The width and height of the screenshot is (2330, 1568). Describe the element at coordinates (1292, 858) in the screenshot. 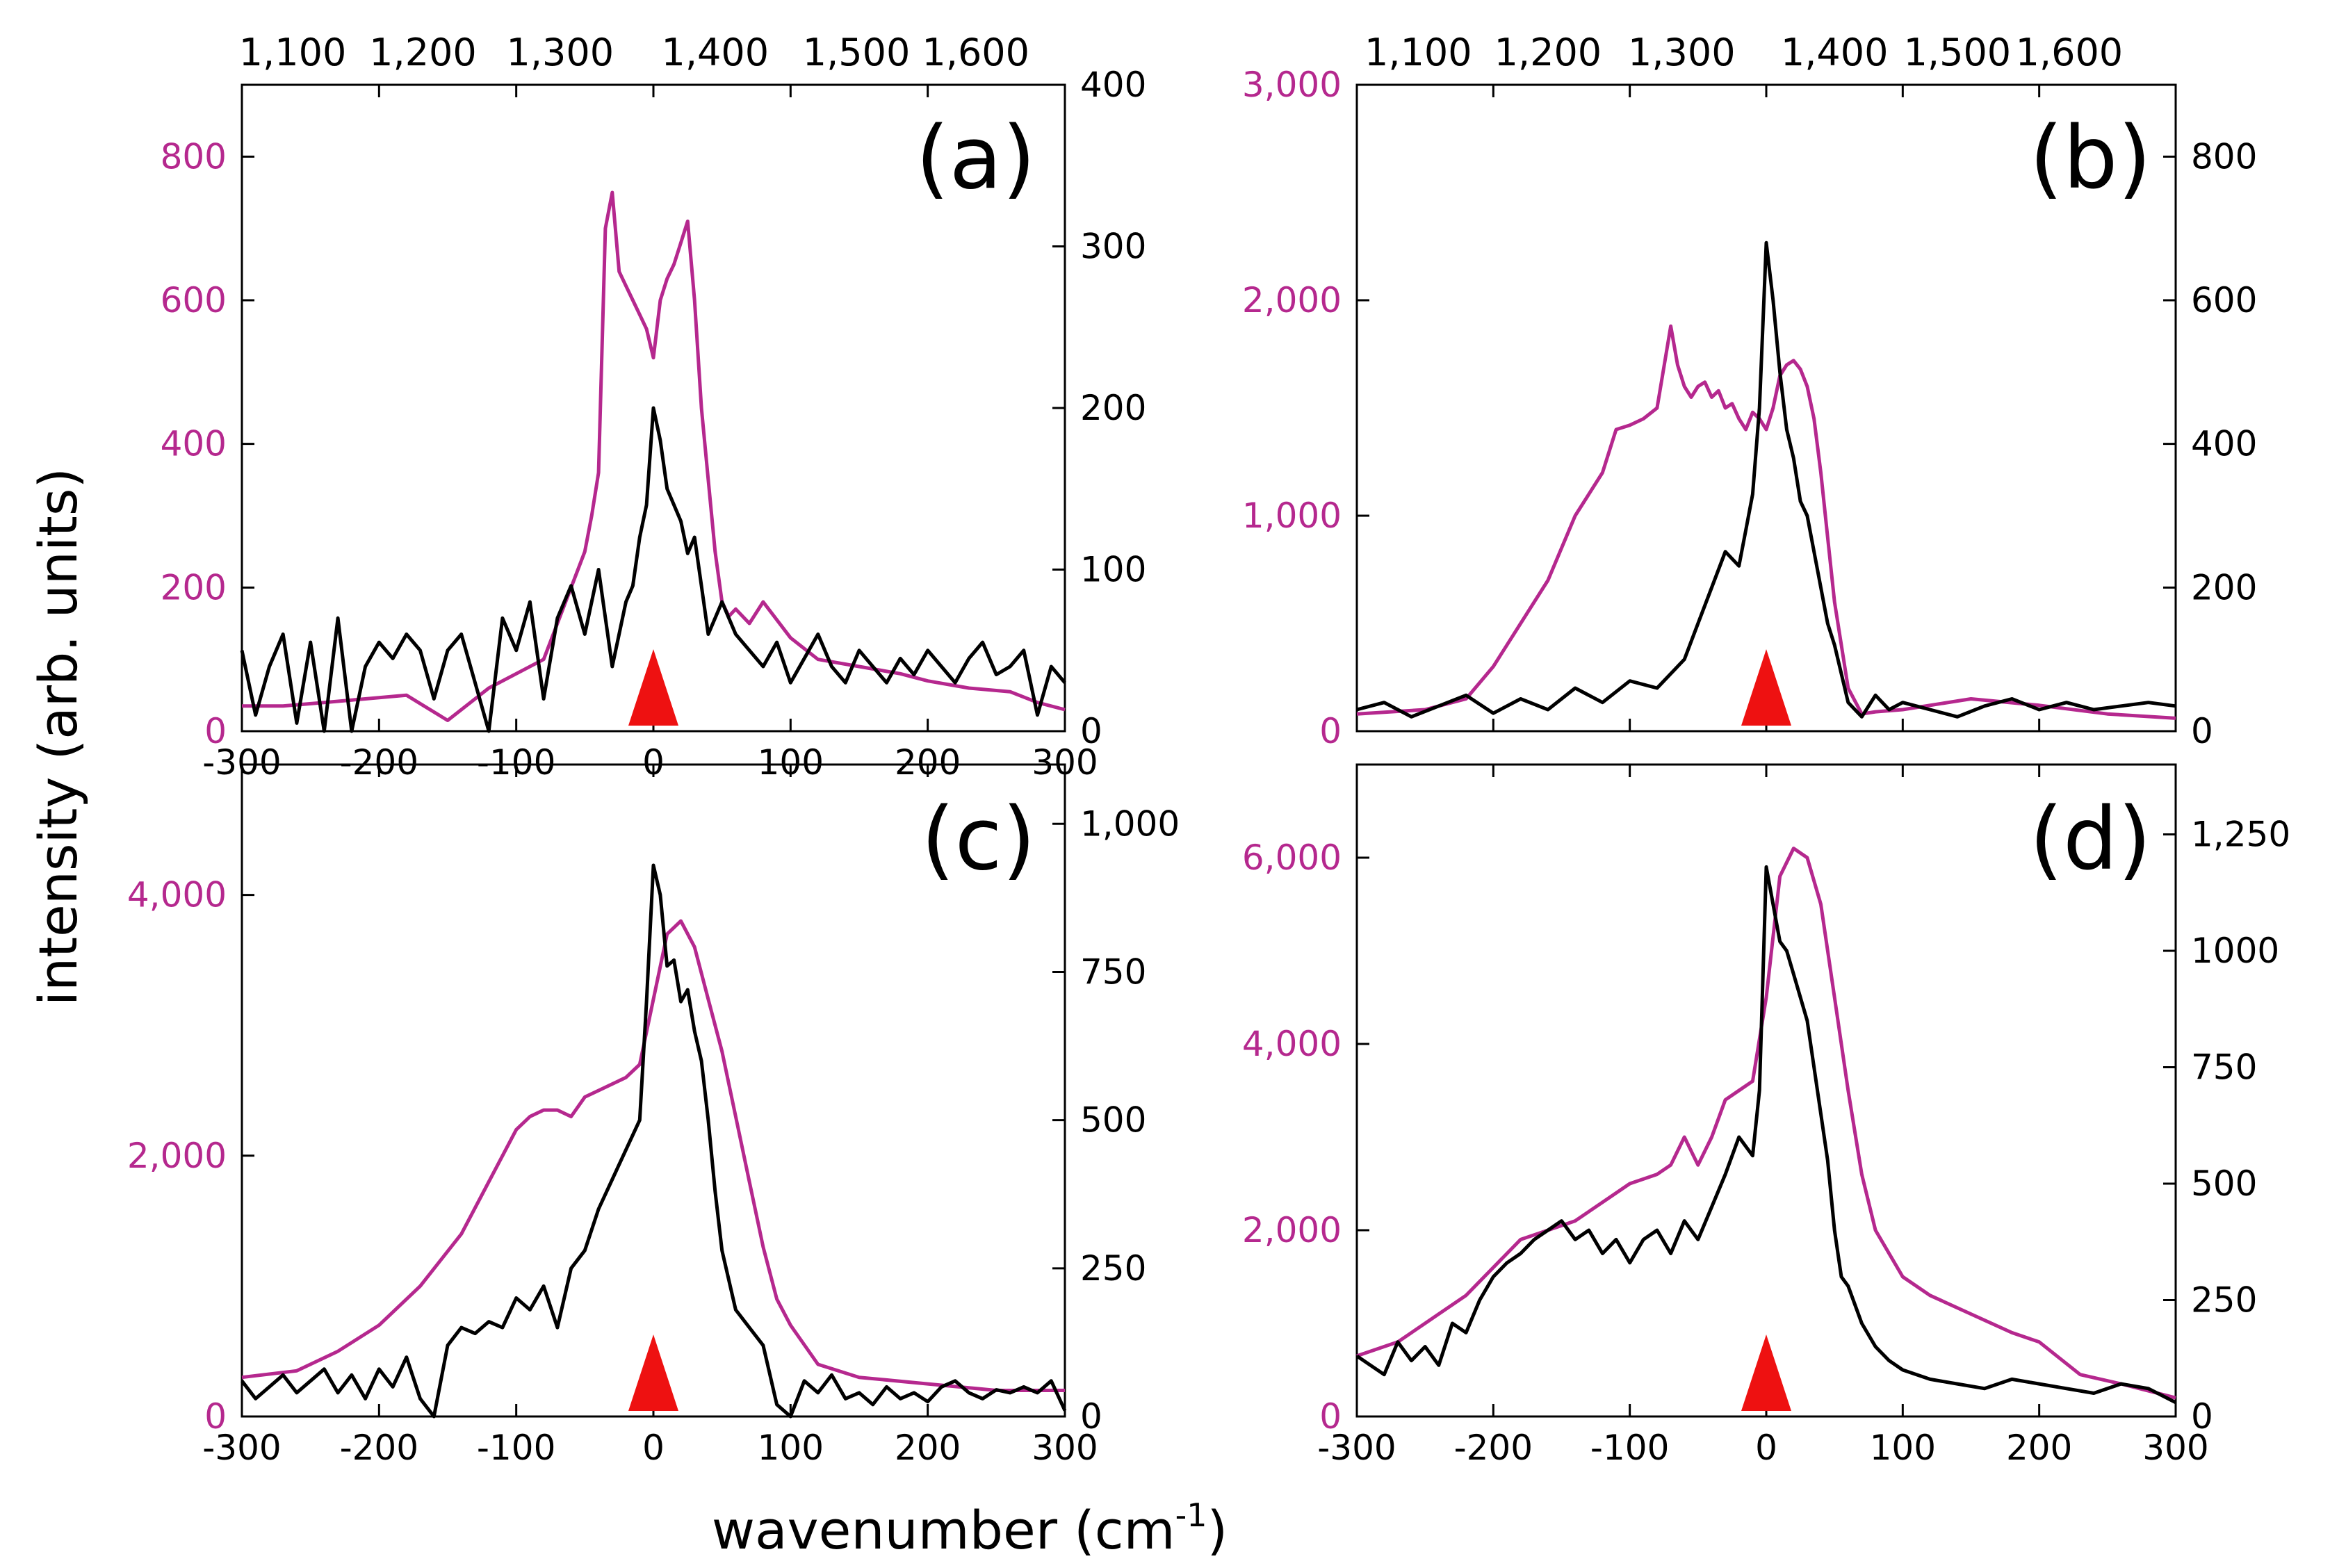

I see `left-y-tick-label: 6,000` at that location.